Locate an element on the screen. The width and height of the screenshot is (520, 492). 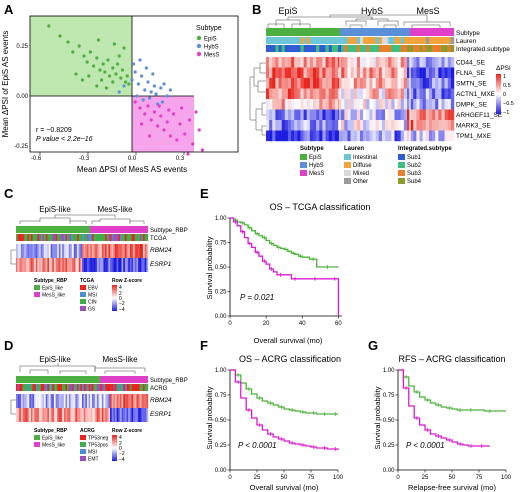
row-dendrogram is located at coordinates (257, 99).